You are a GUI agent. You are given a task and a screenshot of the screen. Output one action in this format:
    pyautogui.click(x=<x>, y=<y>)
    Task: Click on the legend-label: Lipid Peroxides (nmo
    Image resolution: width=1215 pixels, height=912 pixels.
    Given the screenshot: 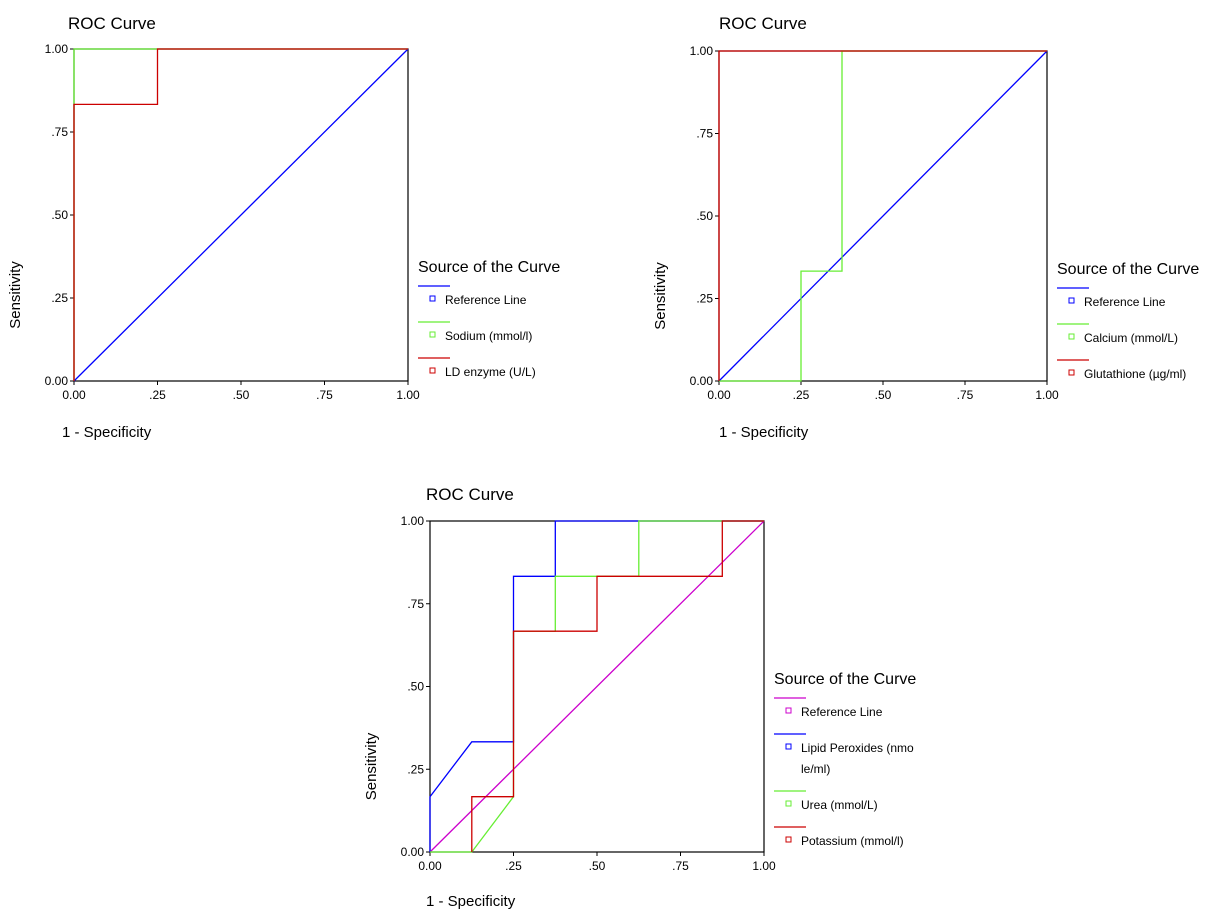 What is the action you would take?
    pyautogui.click(x=857, y=748)
    